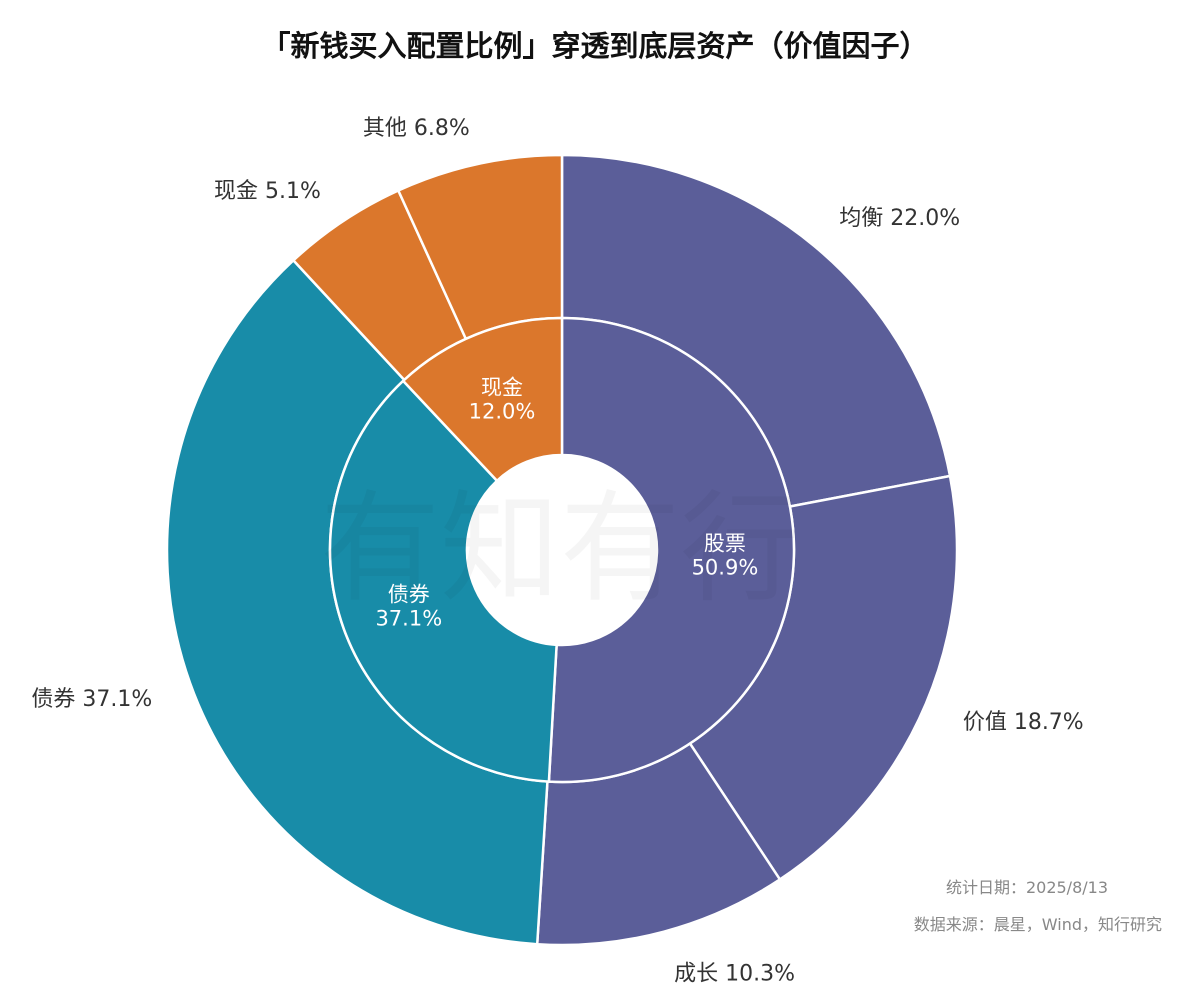  Describe the element at coordinates (502, 387) in the screenshot. I see `inner-label-name-2: 现金` at that location.